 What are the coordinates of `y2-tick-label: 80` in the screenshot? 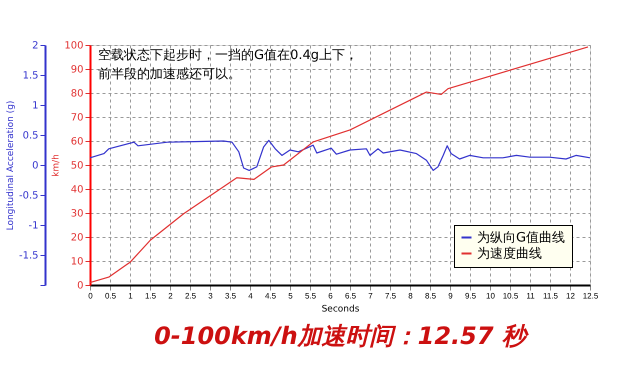 It's located at (77, 94).